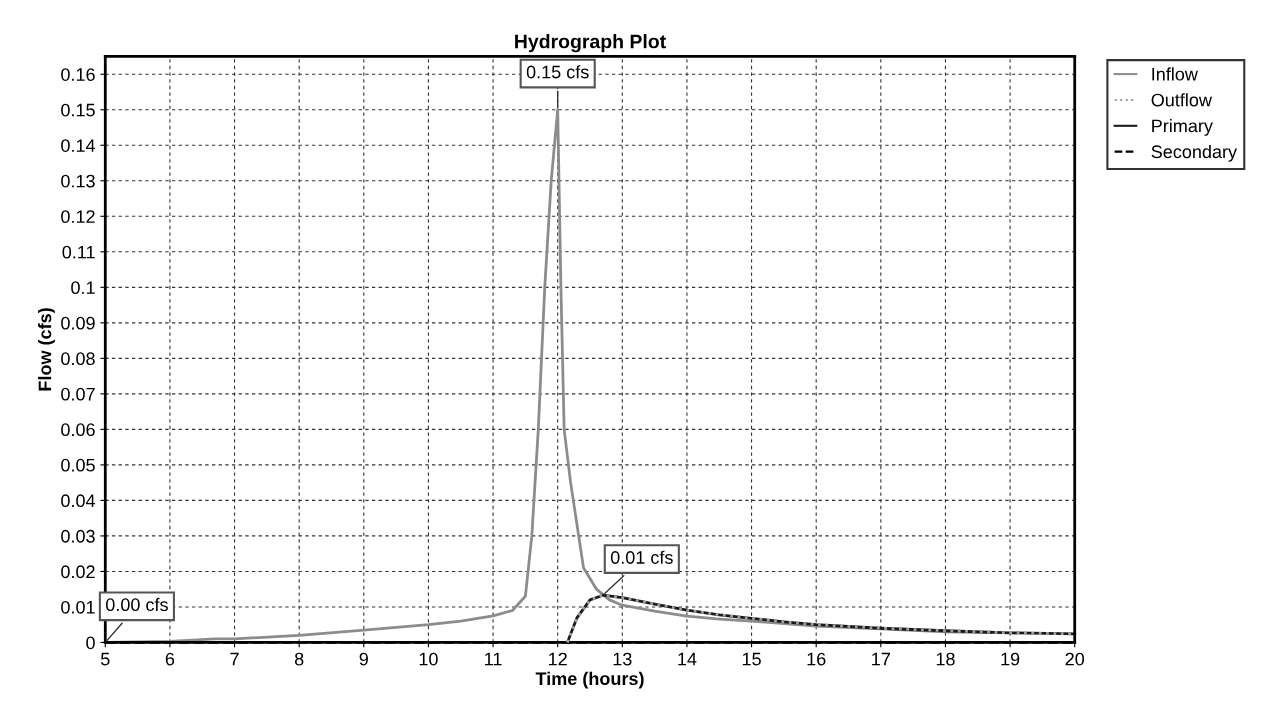 The height and width of the screenshot is (706, 1284). Describe the element at coordinates (83, 288) in the screenshot. I see `y-tick-label: 0.1` at that location.